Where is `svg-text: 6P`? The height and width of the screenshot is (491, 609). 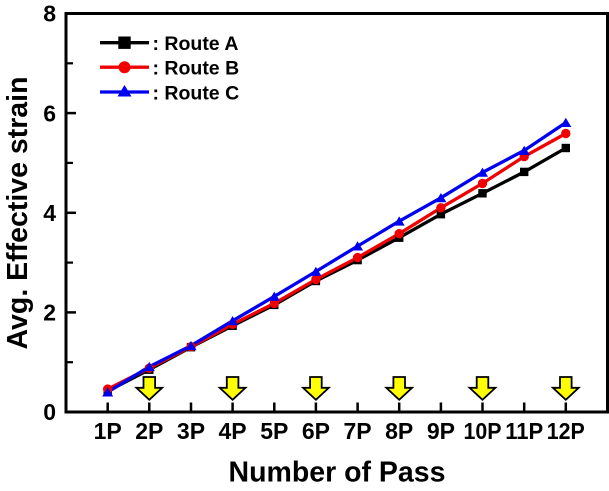
svg-text: 6P is located at coordinates (316, 431).